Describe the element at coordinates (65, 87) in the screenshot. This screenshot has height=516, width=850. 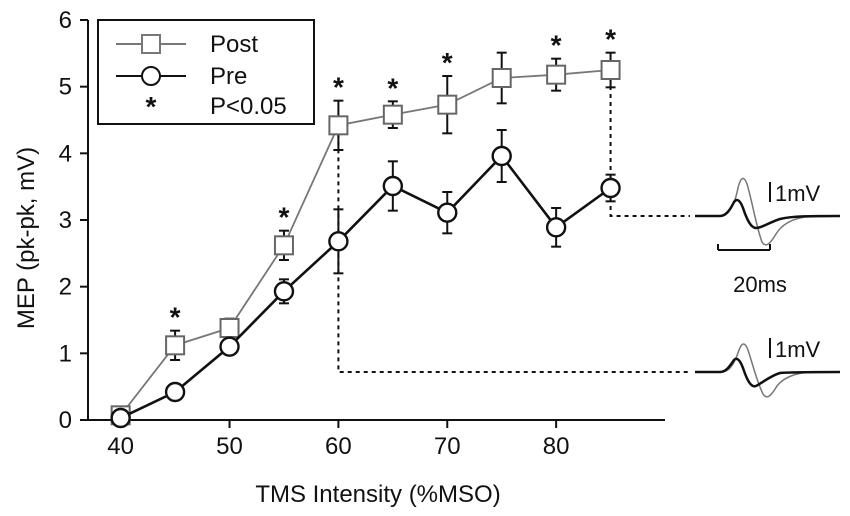
I see `y-tick-label: 5` at that location.